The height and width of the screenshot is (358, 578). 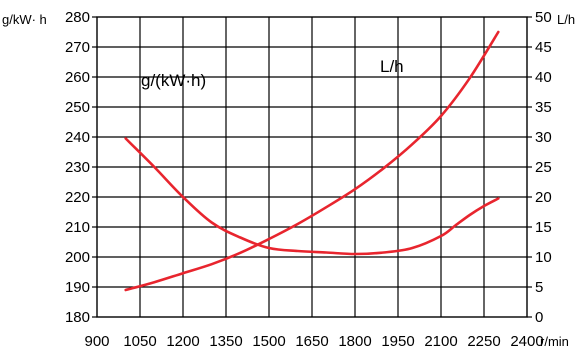 What do you see at coordinates (77, 47) in the screenshot?
I see `y-left-tick-label: 270` at bounding box center [77, 47].